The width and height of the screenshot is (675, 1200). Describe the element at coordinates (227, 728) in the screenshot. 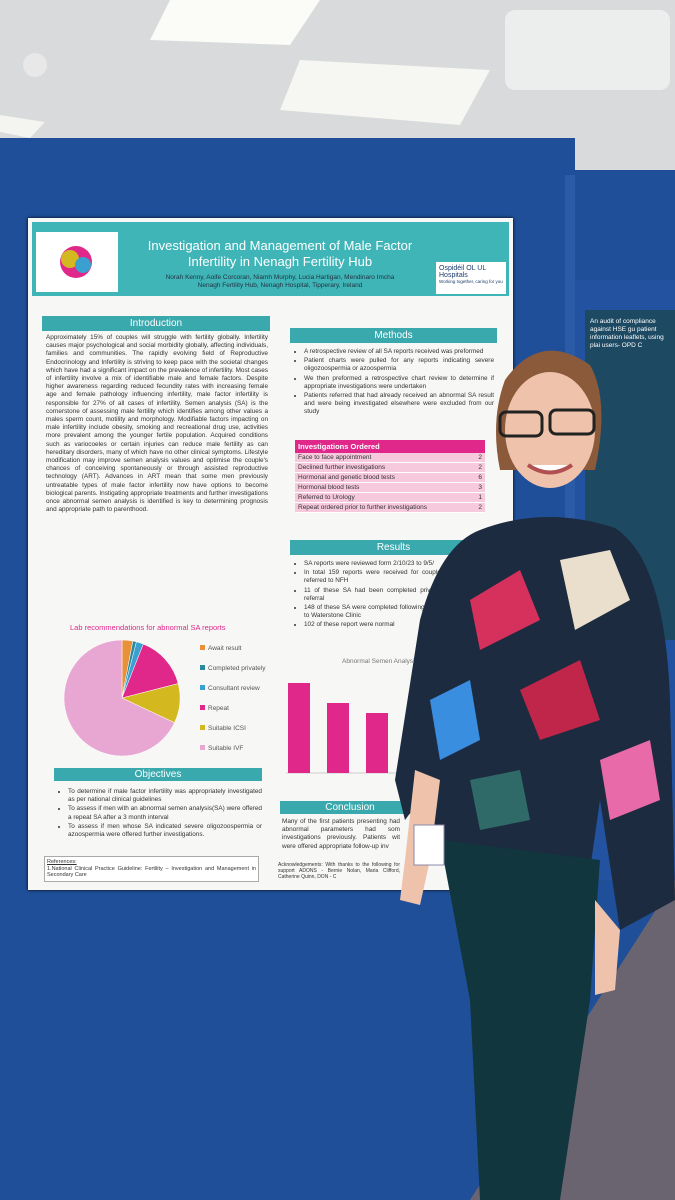

I see `legend-label: Suitable ICSI` at that location.